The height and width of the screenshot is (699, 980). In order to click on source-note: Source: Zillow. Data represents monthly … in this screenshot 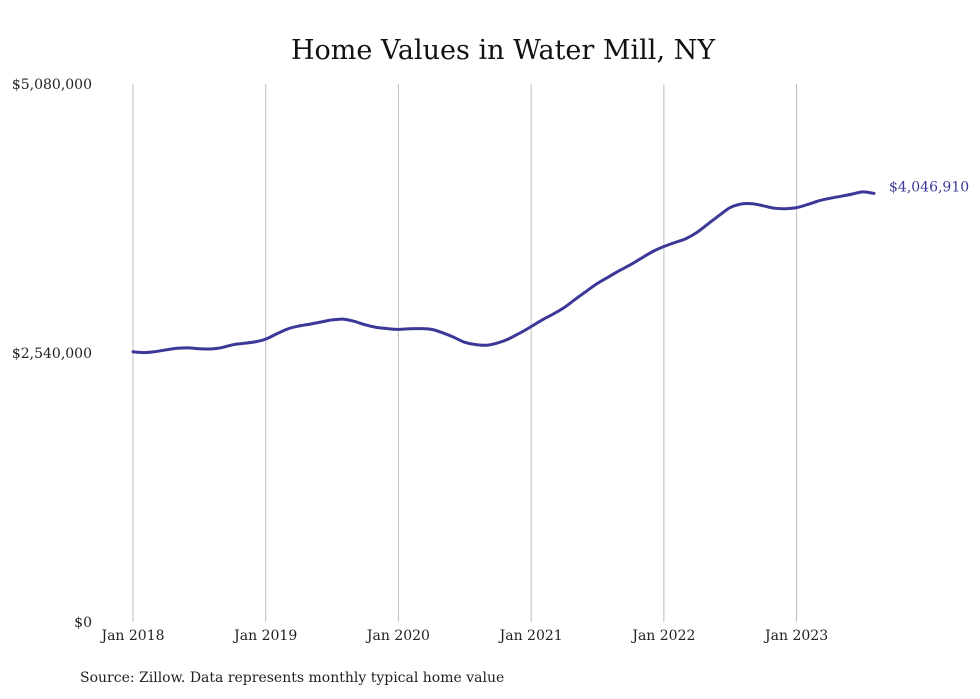, I will do `click(292, 678)`.